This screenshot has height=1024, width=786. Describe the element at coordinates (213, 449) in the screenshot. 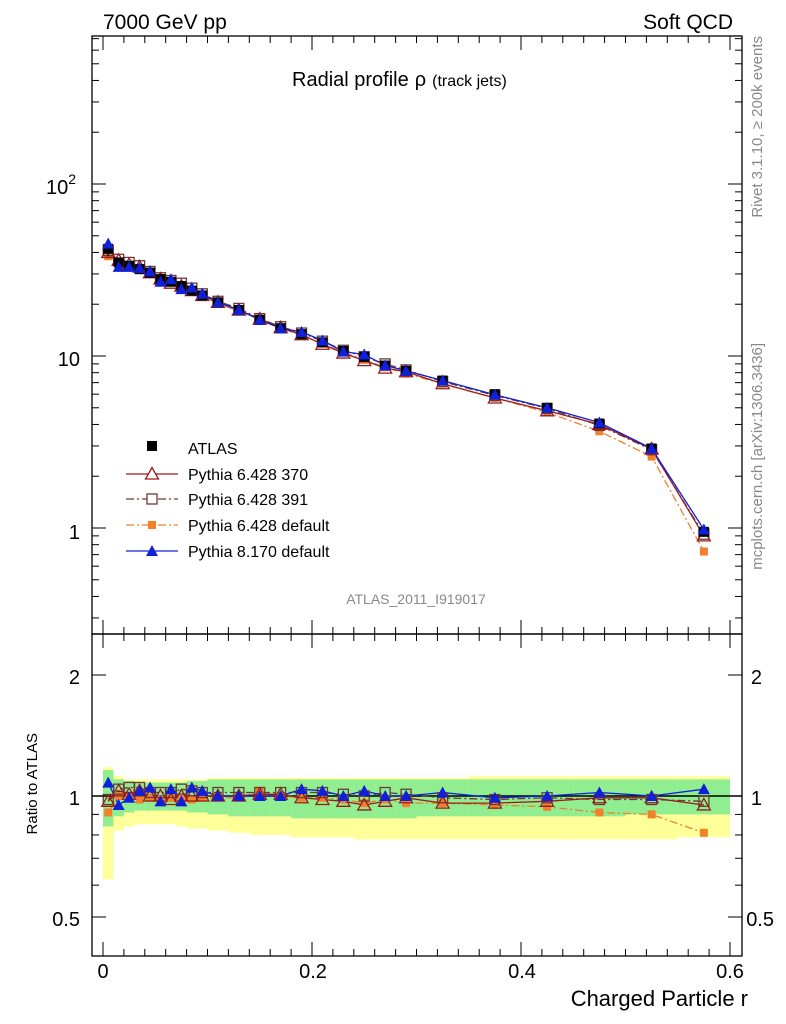

I see `legend-label-atlas: ATLAS` at that location.